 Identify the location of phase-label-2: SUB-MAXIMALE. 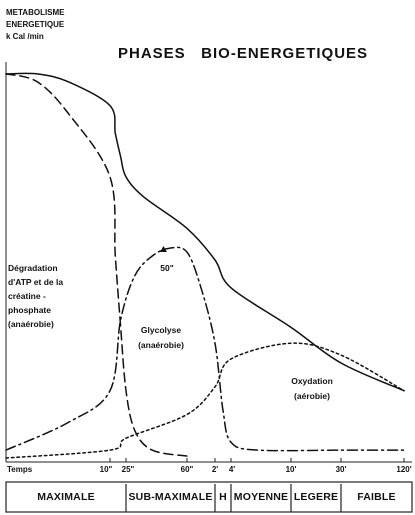
(170, 497).